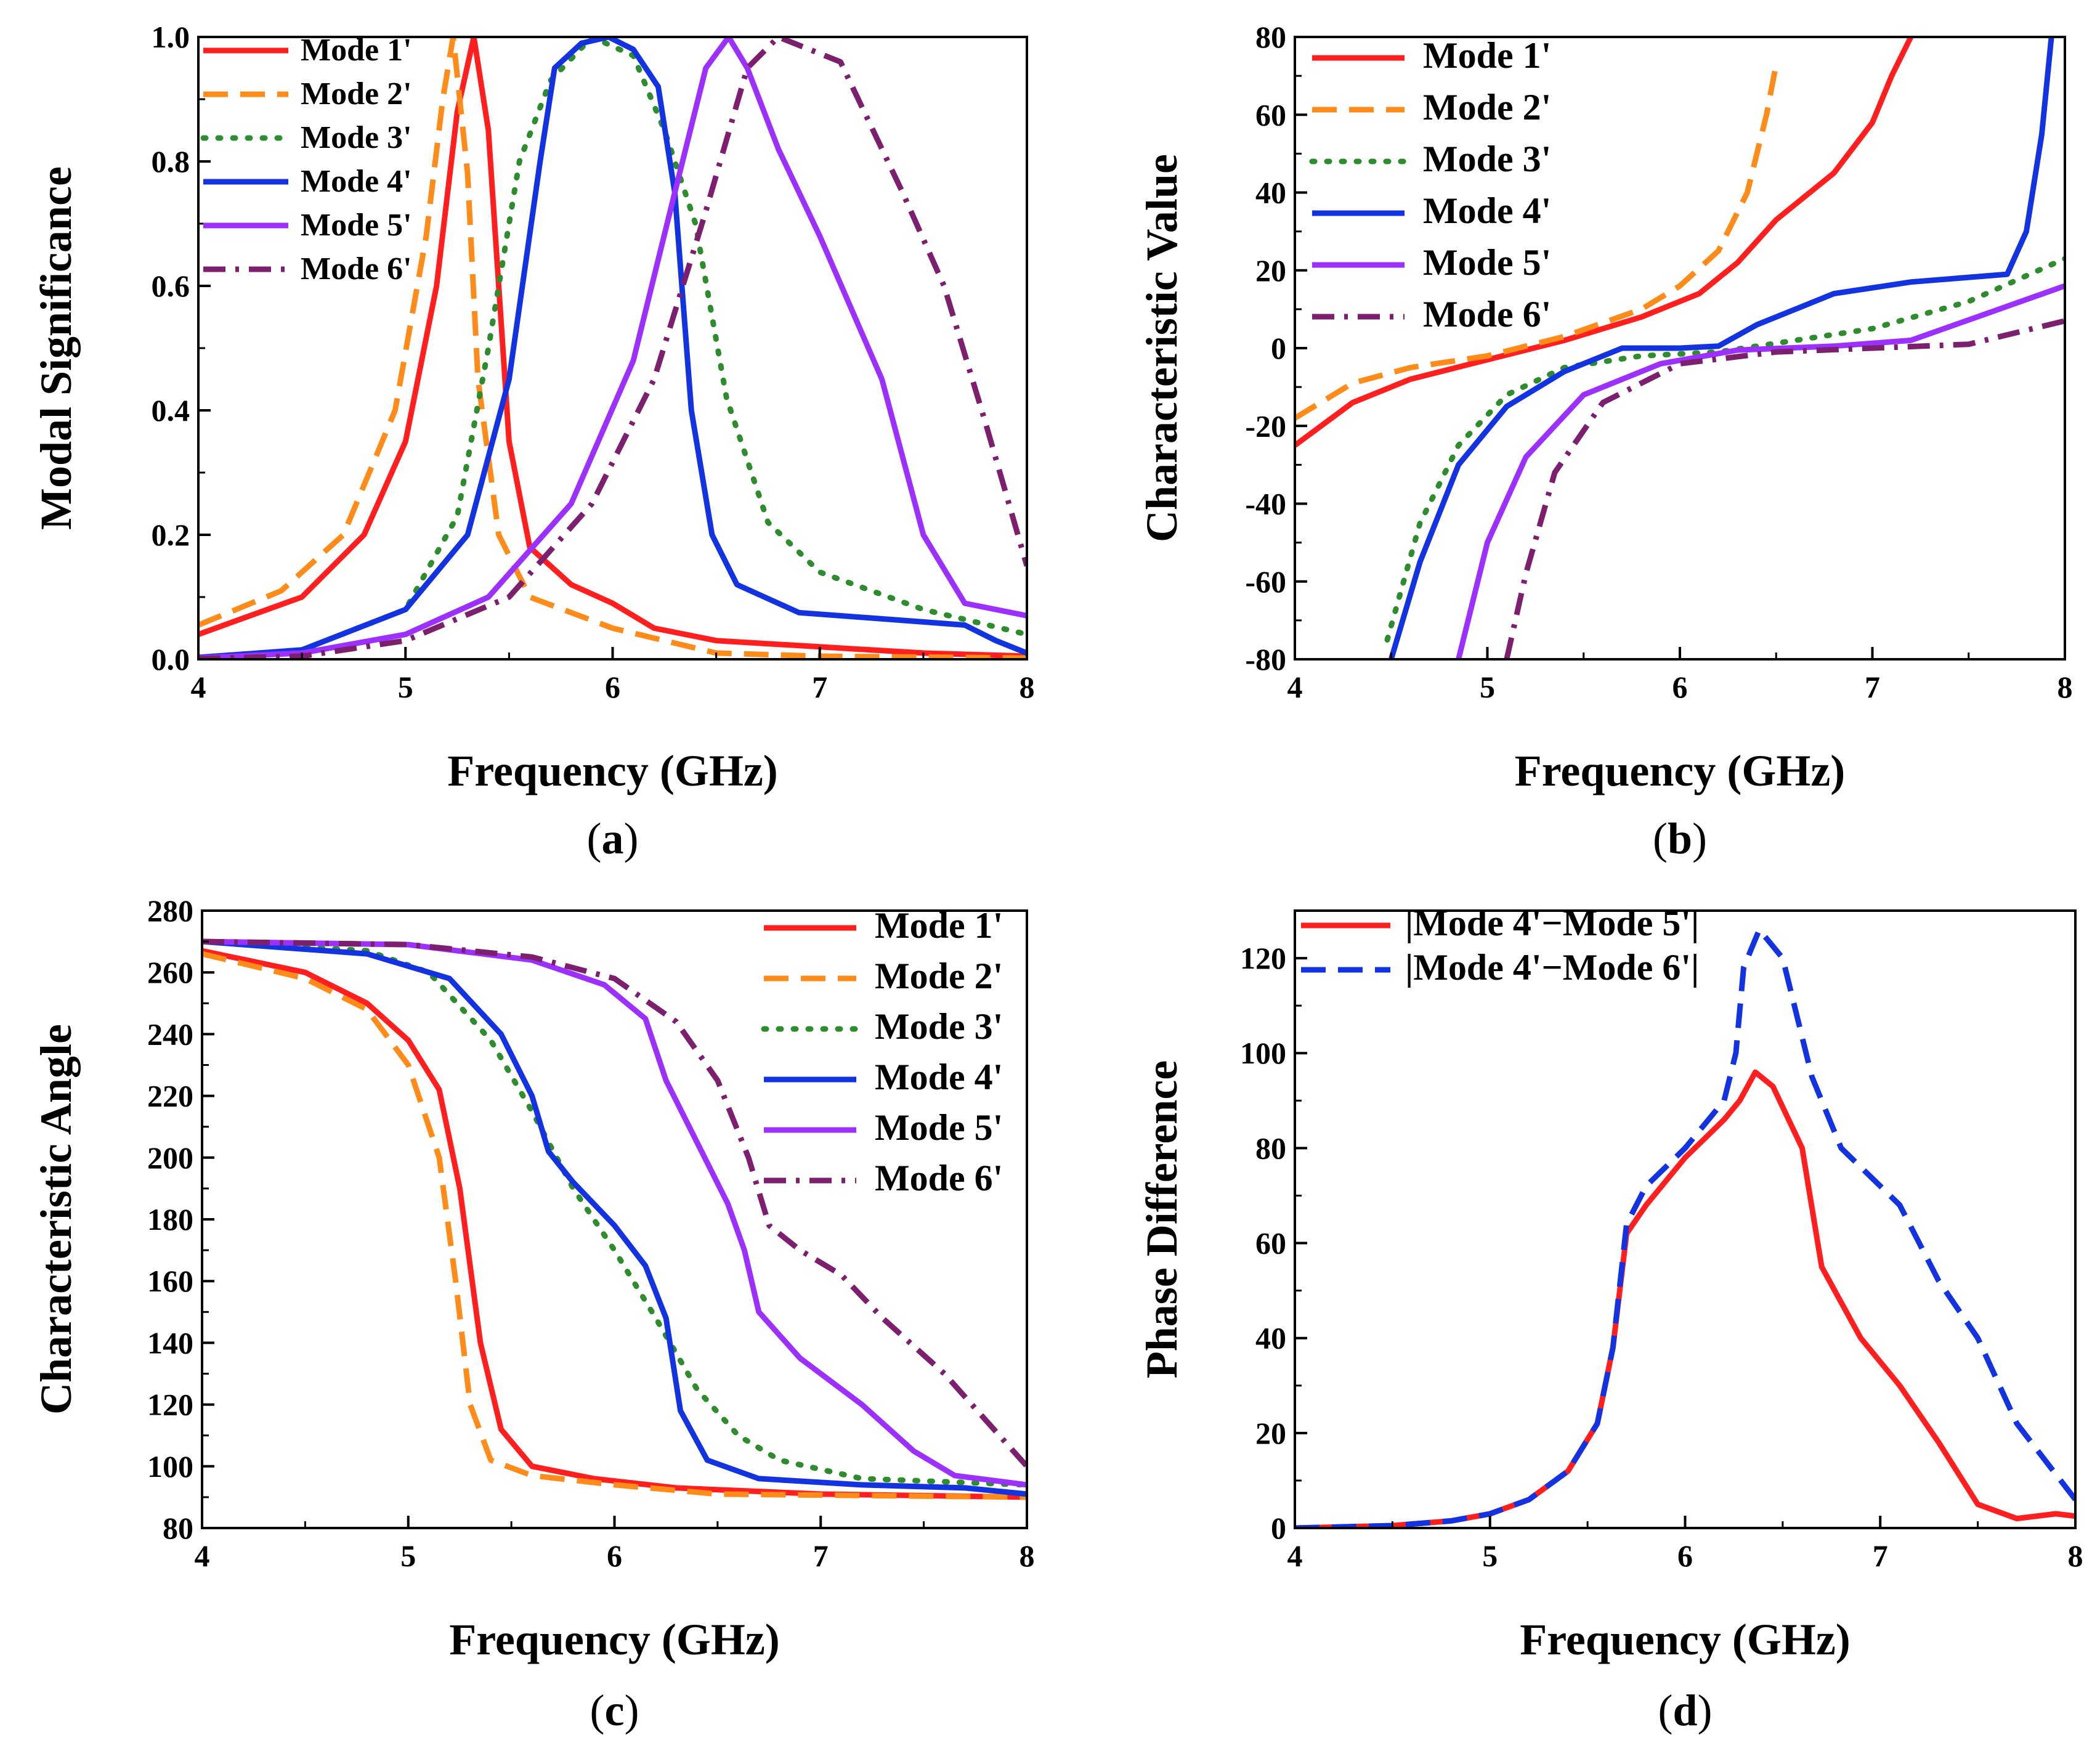  Describe the element at coordinates (171, 37) in the screenshot. I see `y-tick-label: 1.0` at that location.